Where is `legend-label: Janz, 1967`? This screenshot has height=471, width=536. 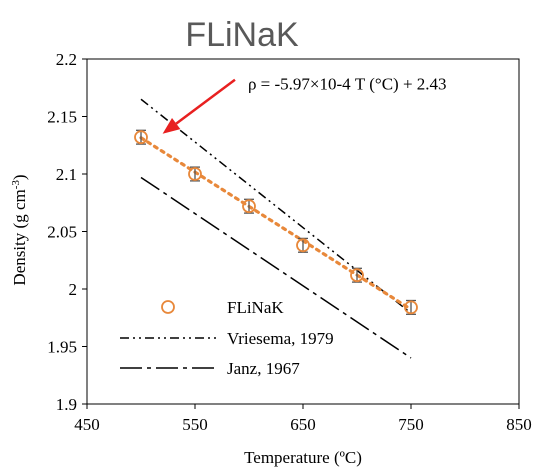
legend-label: Janz, 1967 is located at coordinates (263, 368).